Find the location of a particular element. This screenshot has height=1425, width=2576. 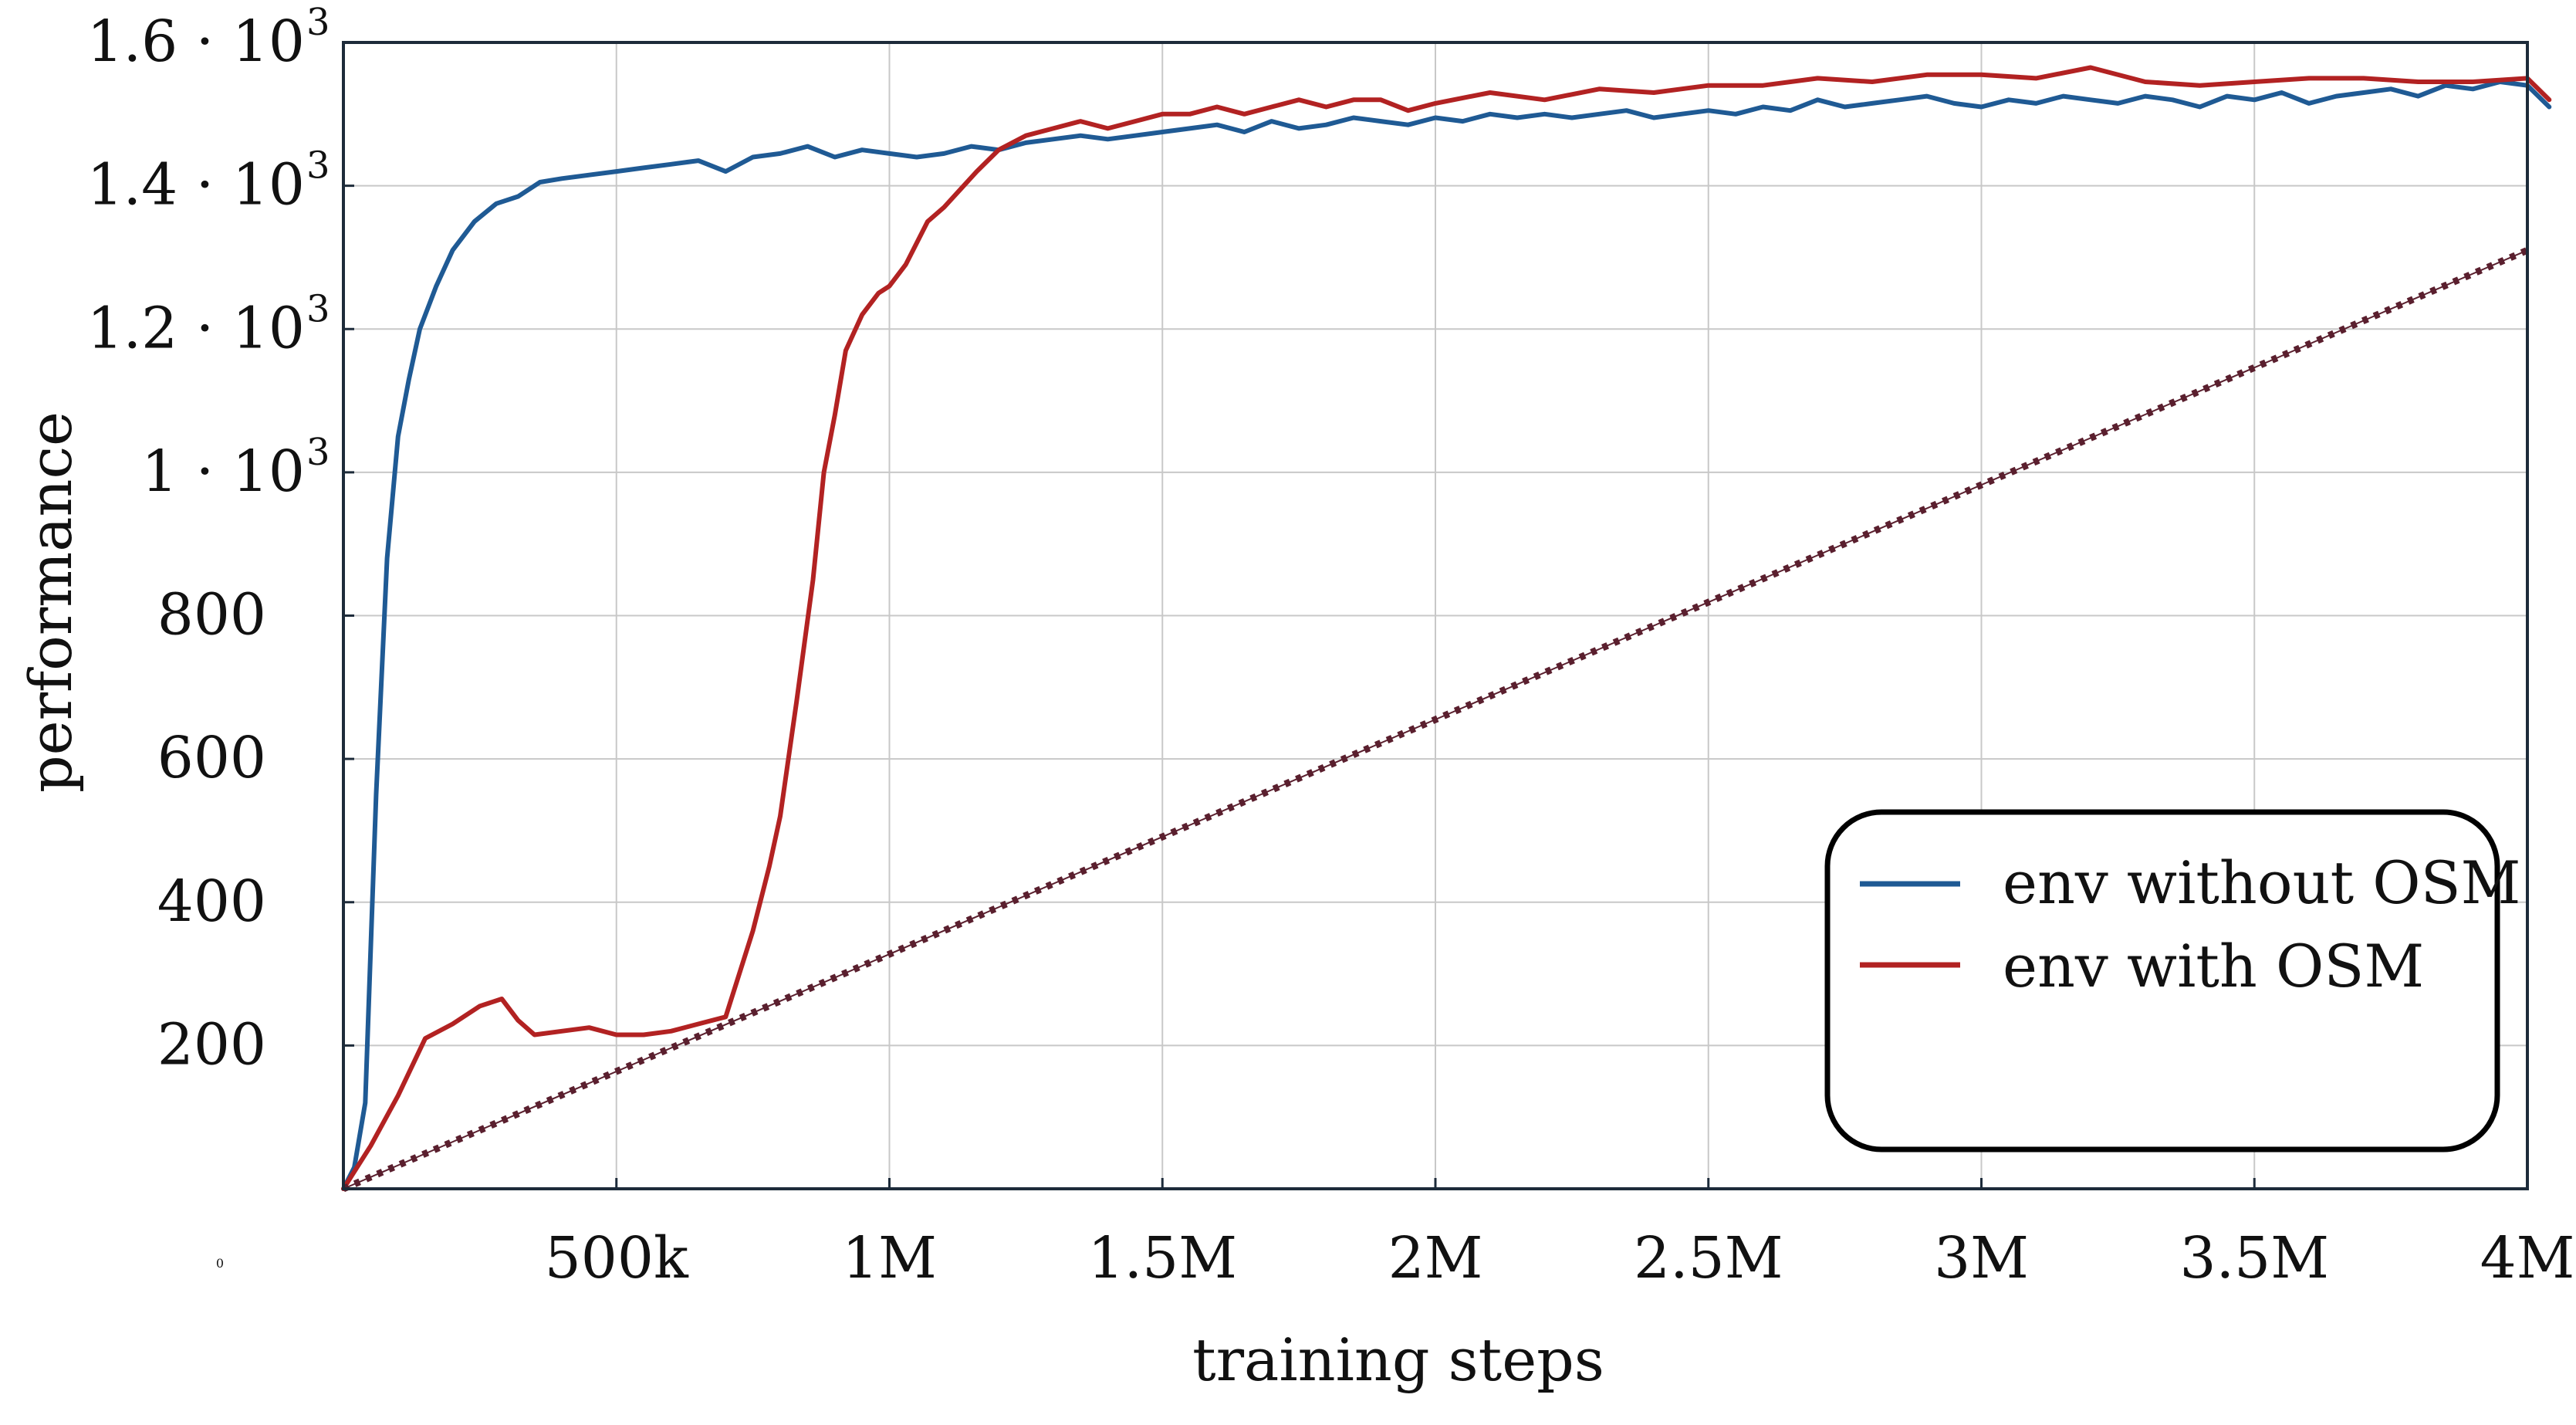

y-tick-label: 1.2 · 10 is located at coordinates (196, 328).